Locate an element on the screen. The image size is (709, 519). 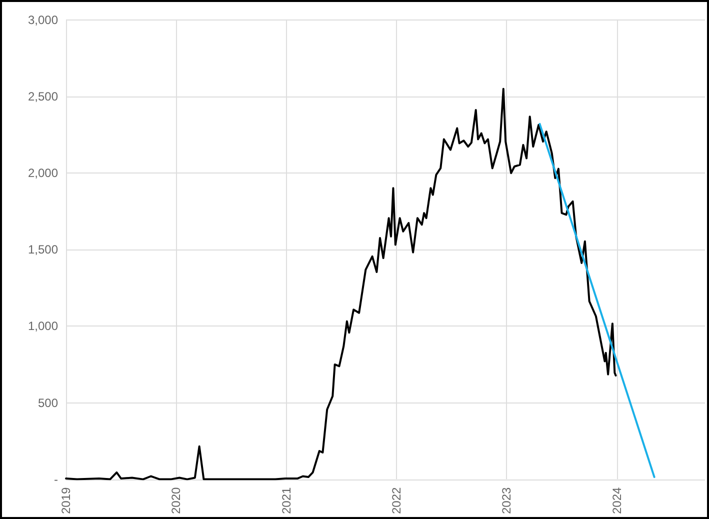
y-tick-label: 2,000 is located at coordinates (43, 173).